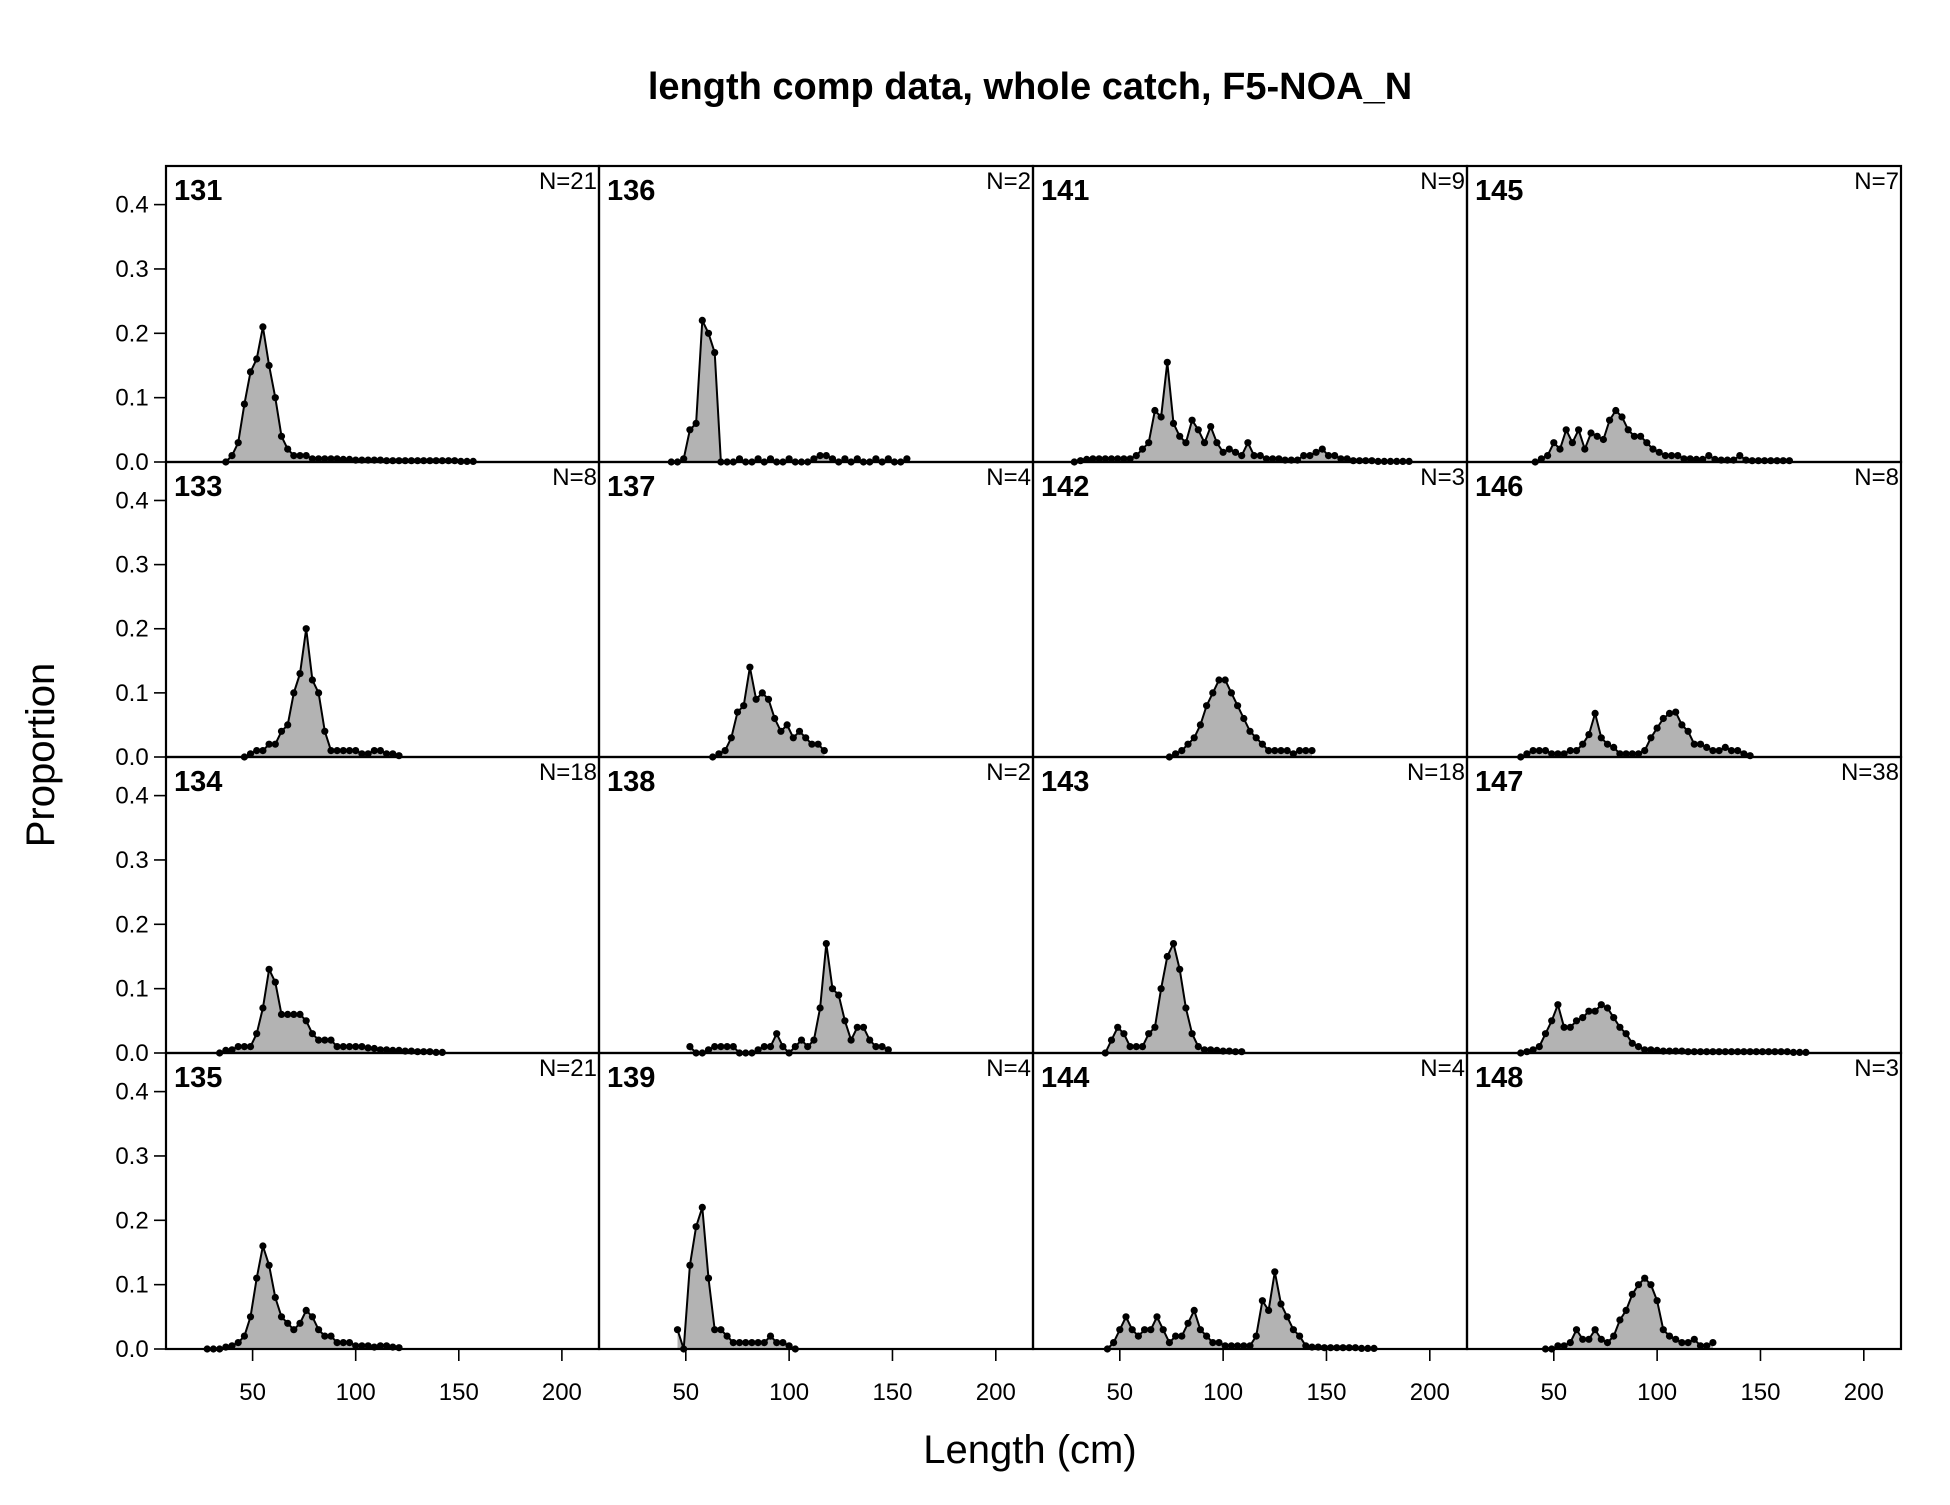  Describe the element at coordinates (198, 191) in the screenshot. I see `panel-label: 131` at that location.